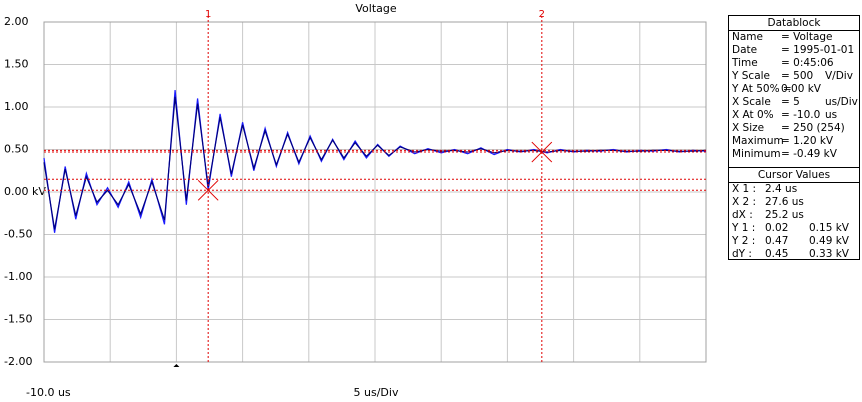 The width and height of the screenshot is (862, 402). I want to click on chart-title: Voltage, so click(375, 8).